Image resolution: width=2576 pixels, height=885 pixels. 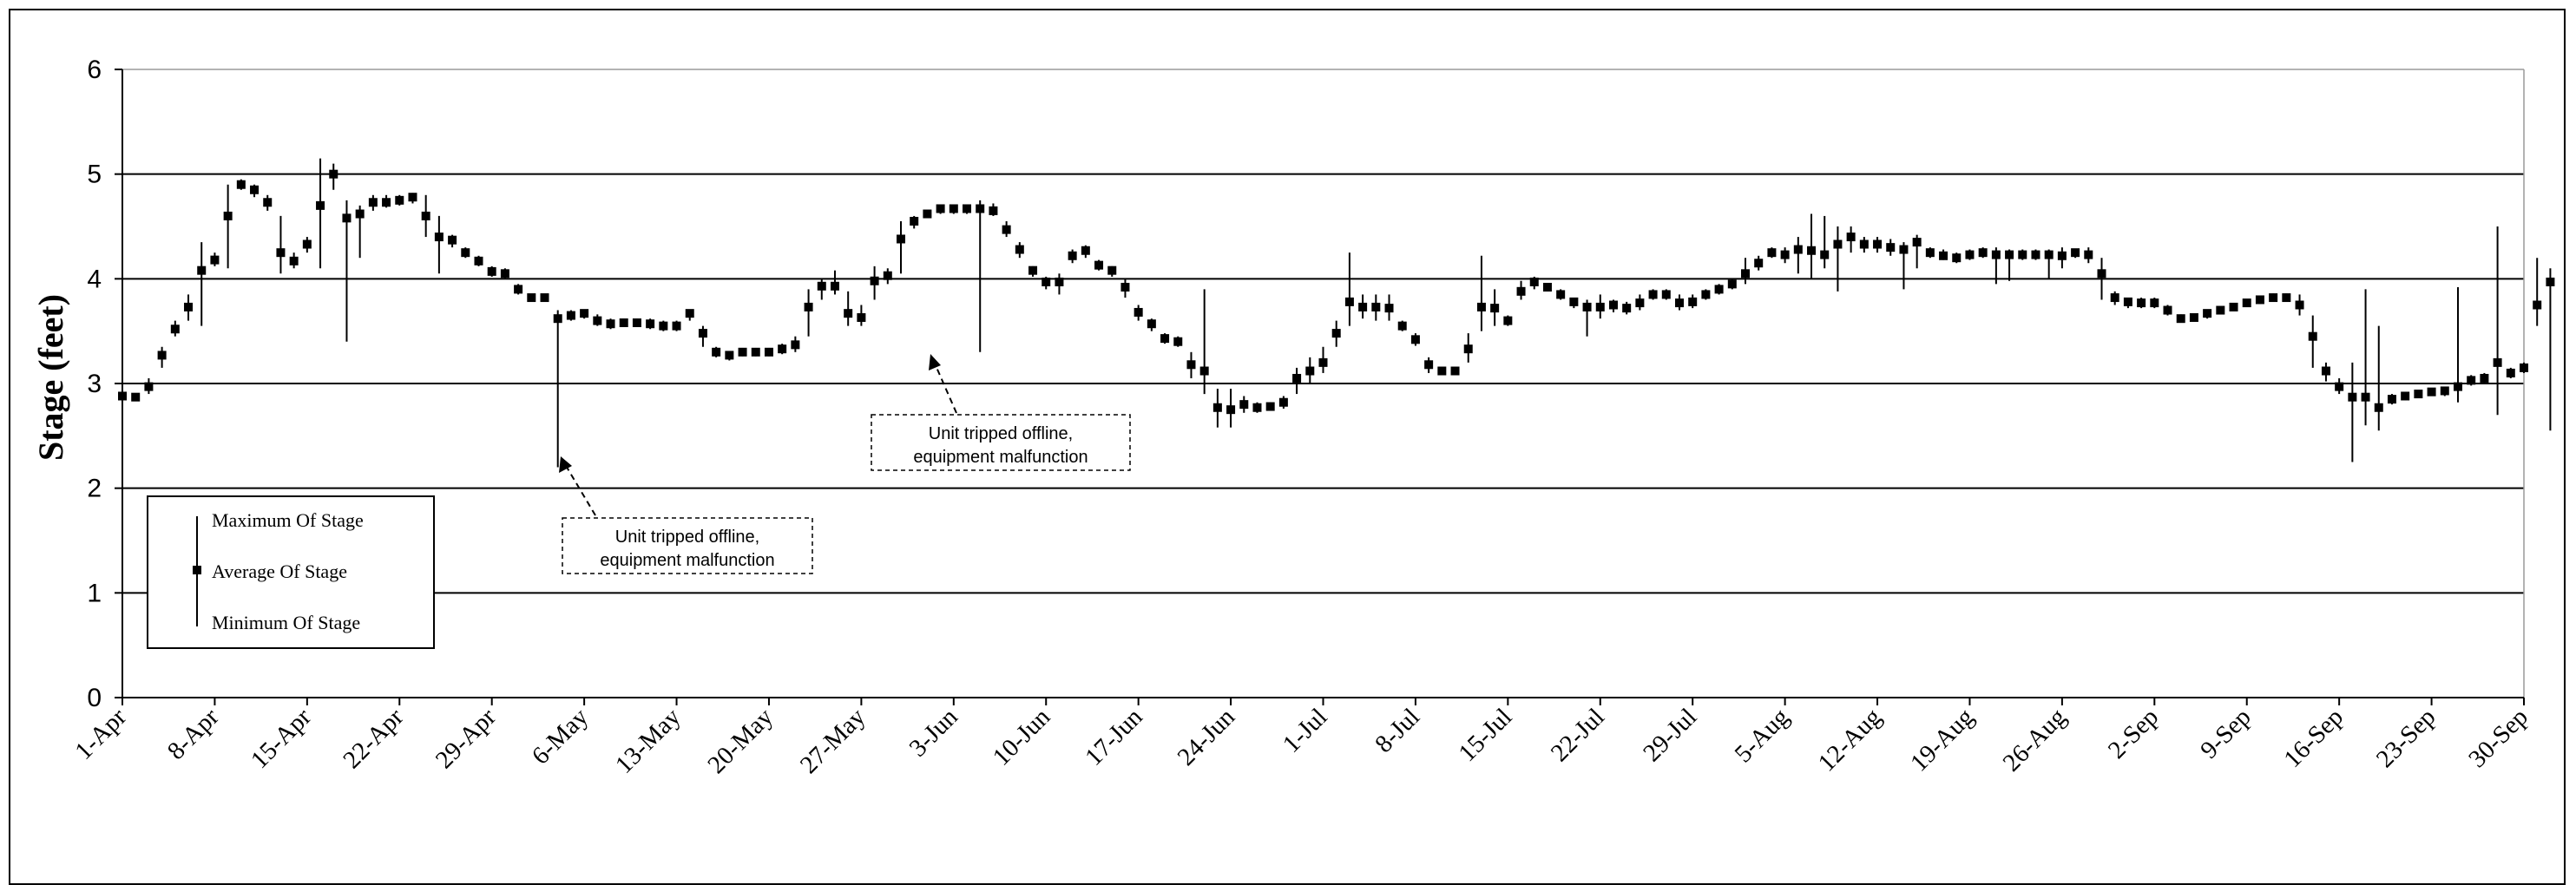 What do you see at coordinates (687, 537) in the screenshot?
I see `annotation-1-line-1: Unit tripped offline,` at bounding box center [687, 537].